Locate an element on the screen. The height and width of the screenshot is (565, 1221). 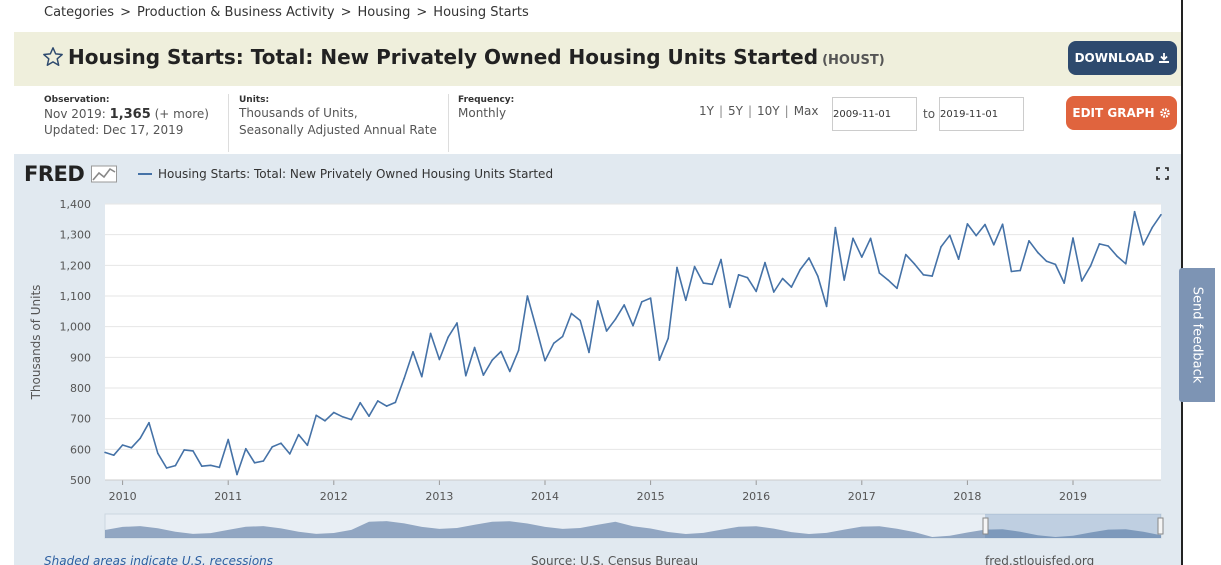
fullscreen-icon is located at coordinates (1162, 173).